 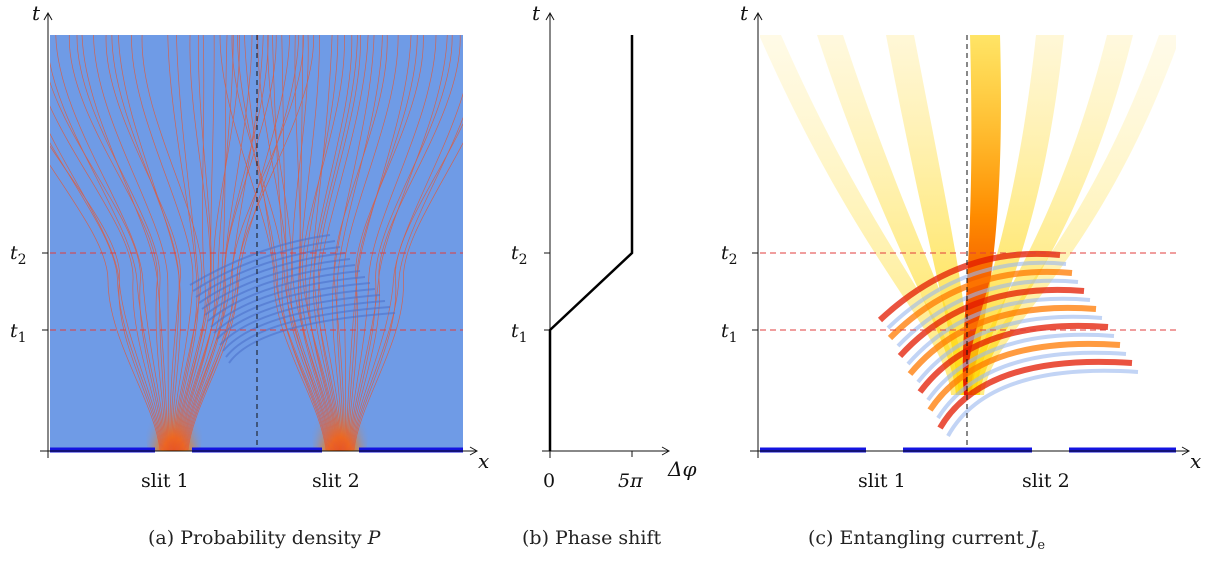 I want to click on interference-fringes, so click(x=292, y=299).